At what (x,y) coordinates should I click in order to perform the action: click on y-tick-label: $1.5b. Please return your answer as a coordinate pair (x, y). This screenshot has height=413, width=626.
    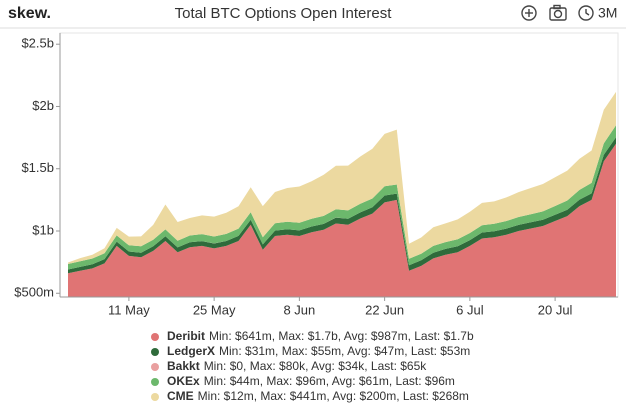
    Looking at the image, I should click on (37, 167).